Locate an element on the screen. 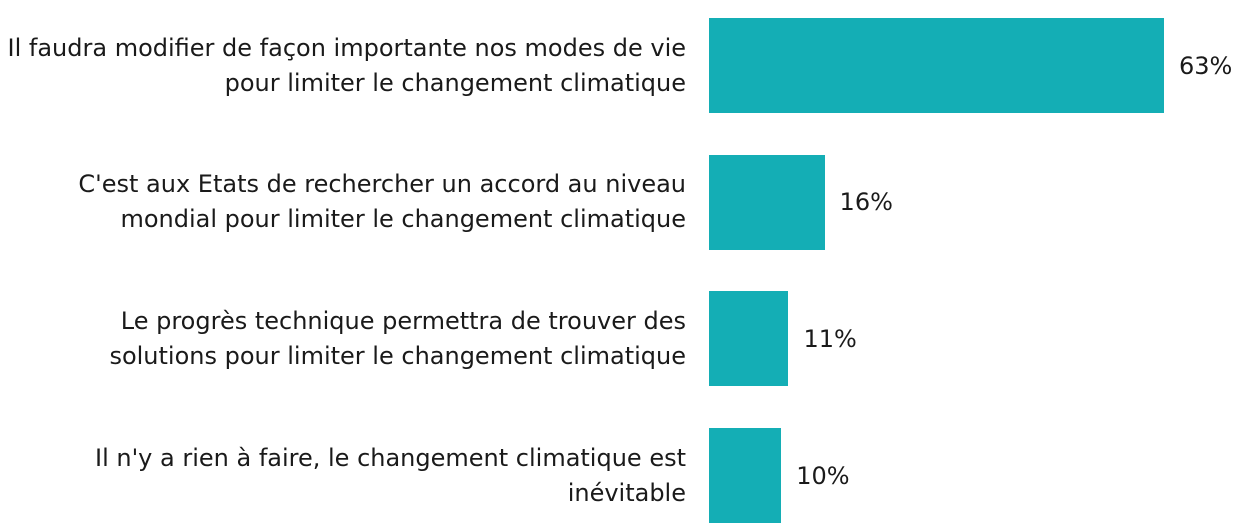 Image resolution: width=1234 pixels, height=523 pixels. value-label: 11% is located at coordinates (830, 338).